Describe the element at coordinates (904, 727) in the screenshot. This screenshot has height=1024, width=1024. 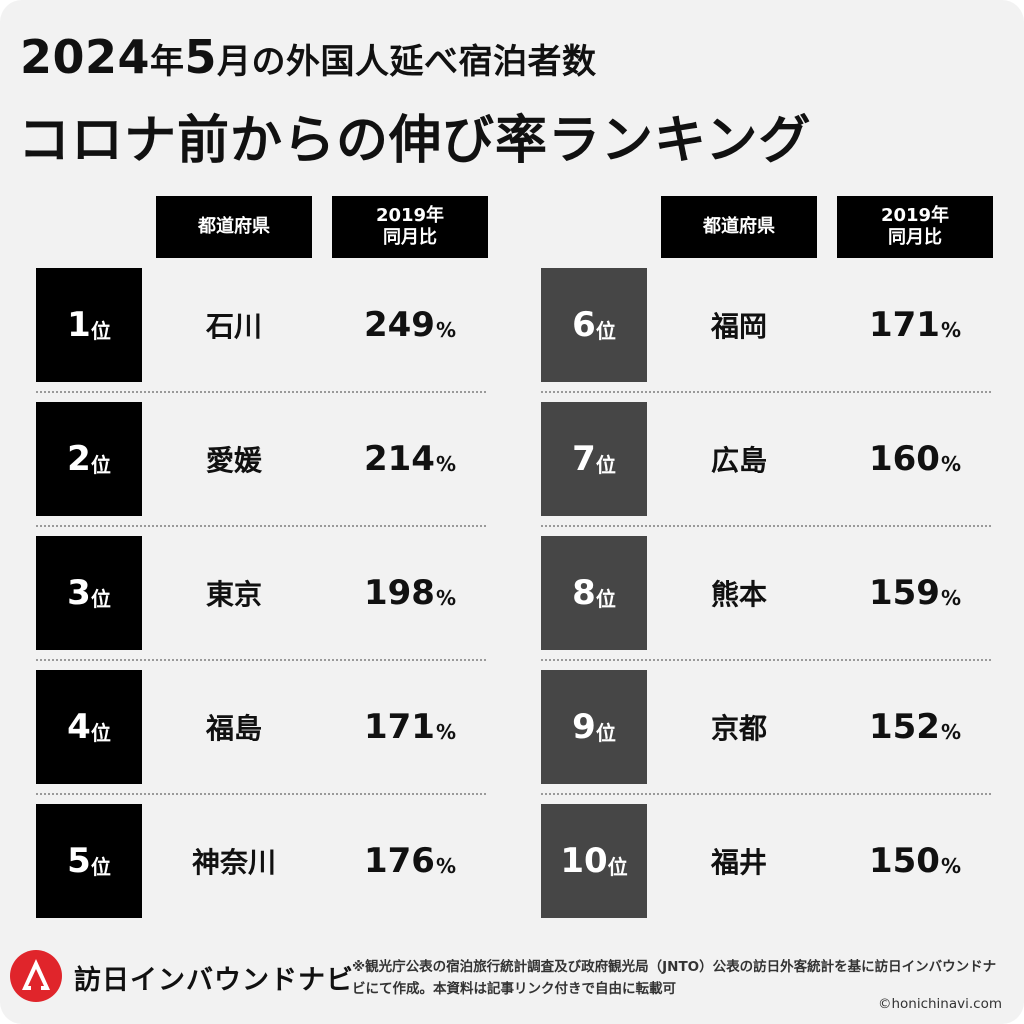
I see `ratio-value: 152` at that location.